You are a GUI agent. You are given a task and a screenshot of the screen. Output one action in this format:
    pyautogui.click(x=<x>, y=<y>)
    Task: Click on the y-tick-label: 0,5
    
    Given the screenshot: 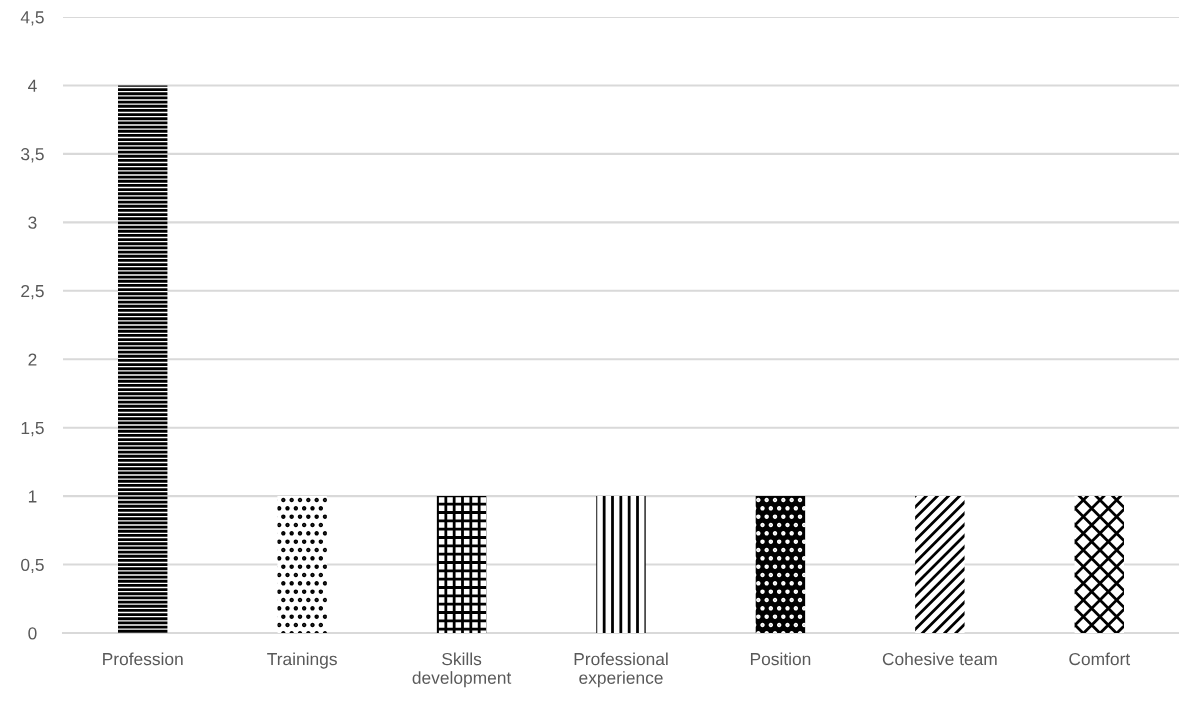 What is the action you would take?
    pyautogui.click(x=32, y=566)
    